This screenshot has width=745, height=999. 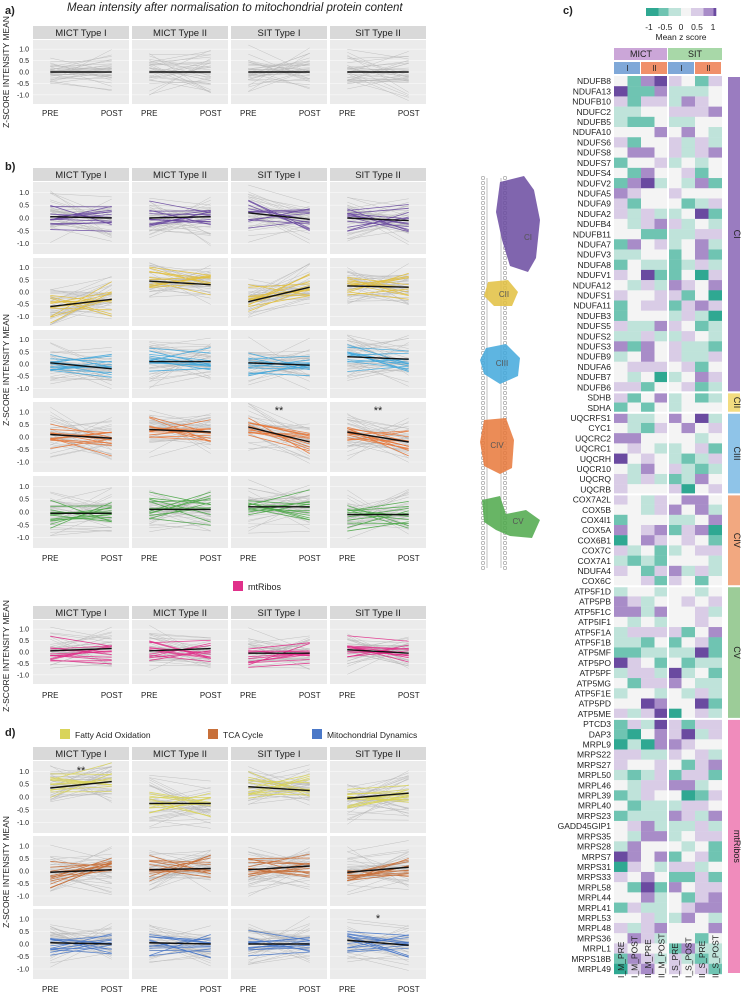 I want to click on b-CIII-0-facet, so click(x=81, y=364).